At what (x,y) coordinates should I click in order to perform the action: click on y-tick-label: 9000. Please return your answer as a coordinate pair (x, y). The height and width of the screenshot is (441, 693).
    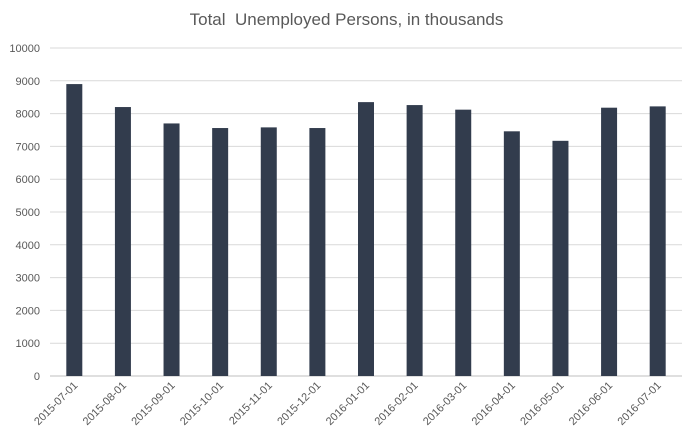
    Looking at the image, I should click on (28, 82).